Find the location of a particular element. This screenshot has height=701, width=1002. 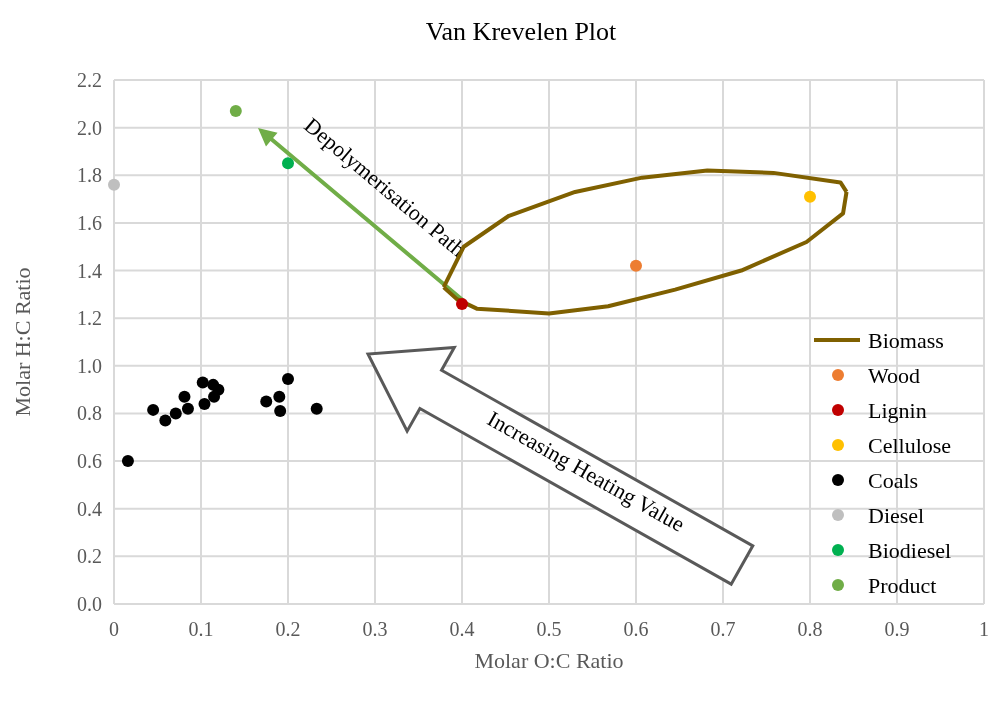

legend-label: Biodiesel is located at coordinates (910, 550).